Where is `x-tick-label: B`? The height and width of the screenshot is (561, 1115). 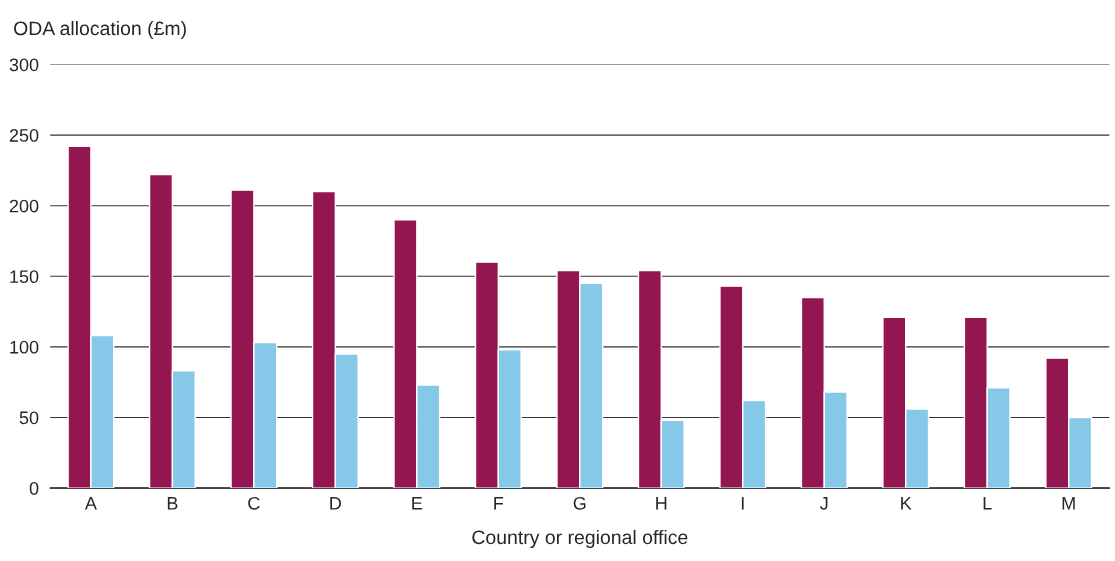 x-tick-label: B is located at coordinates (172, 503).